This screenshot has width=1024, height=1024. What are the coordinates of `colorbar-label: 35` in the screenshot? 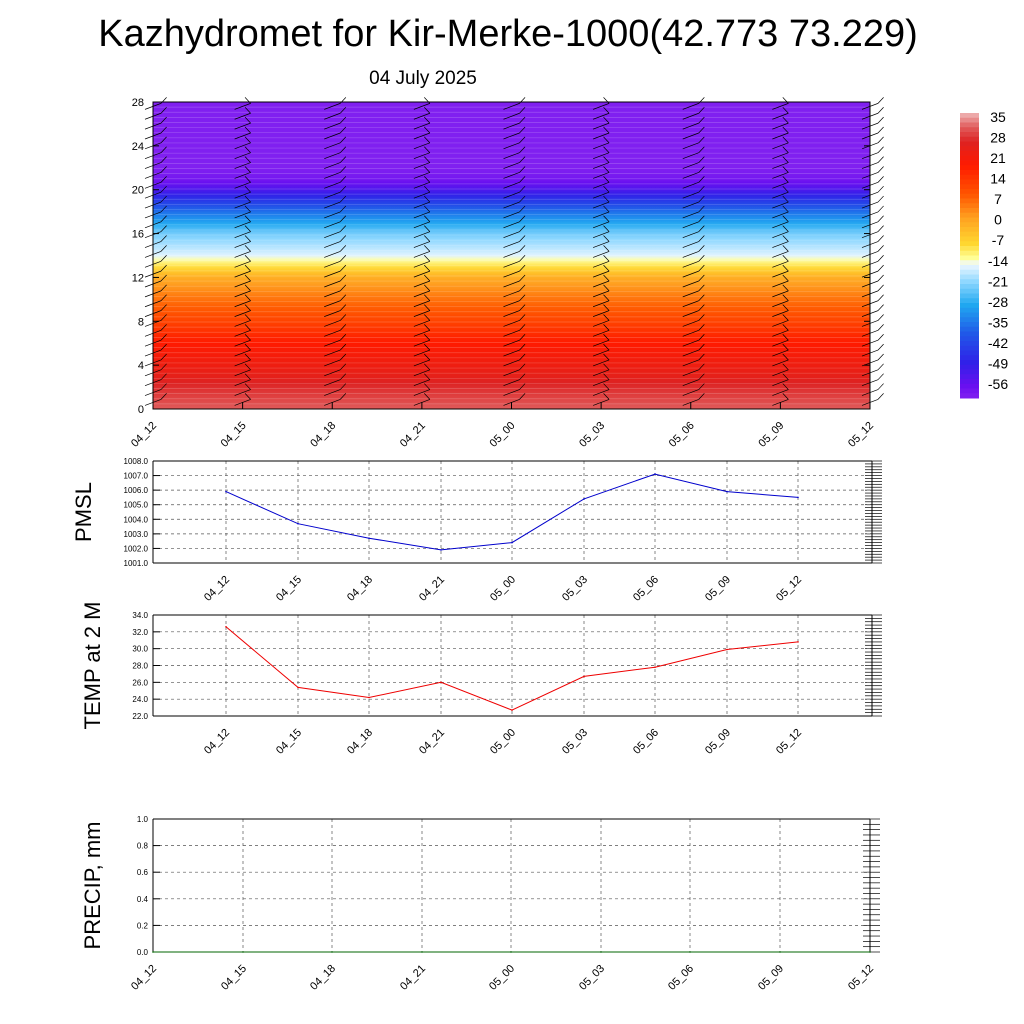 It's located at (998, 117).